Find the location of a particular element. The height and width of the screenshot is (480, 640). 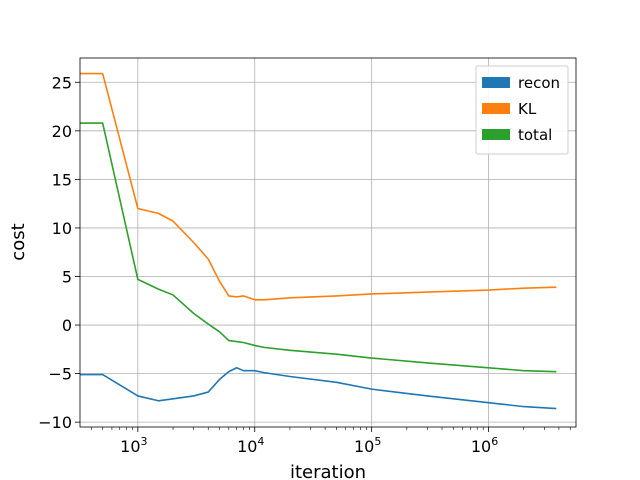

x-tick-exponent: 3 is located at coordinates (144, 441).